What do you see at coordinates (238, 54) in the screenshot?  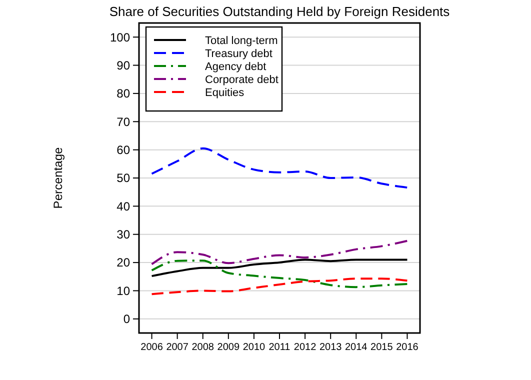 I see `legend-label: Treasury debt` at bounding box center [238, 54].